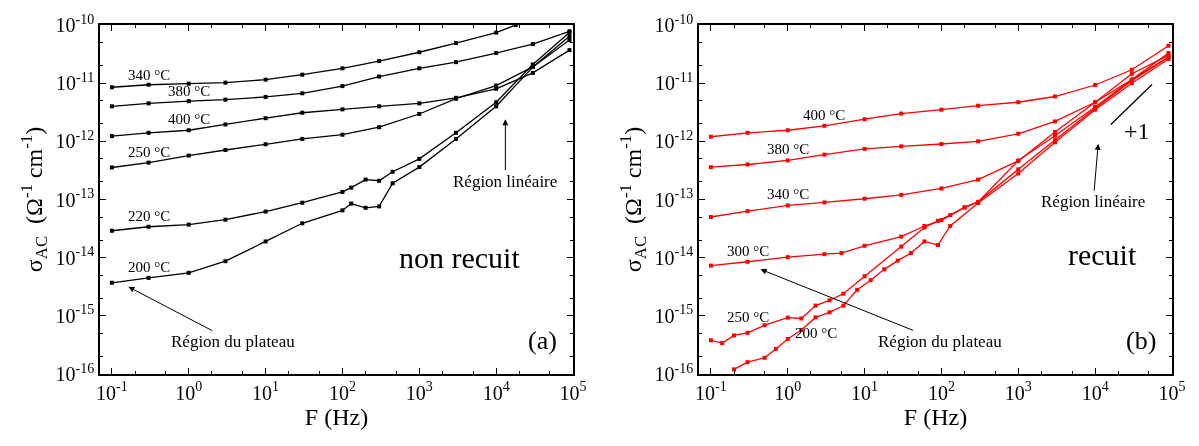 The height and width of the screenshot is (446, 1199). Describe the element at coordinates (1137, 131) in the screenshot. I see `annotation: +1` at that location.